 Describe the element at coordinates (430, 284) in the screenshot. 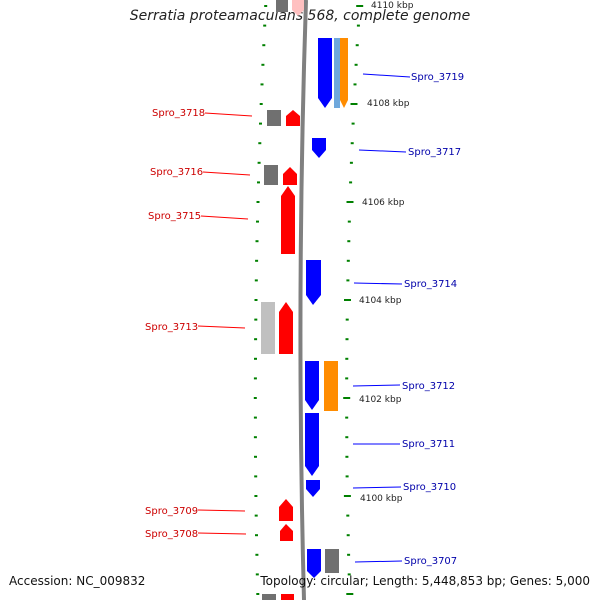

I see `gene-label-spro-3714: Spro_3714` at that location.